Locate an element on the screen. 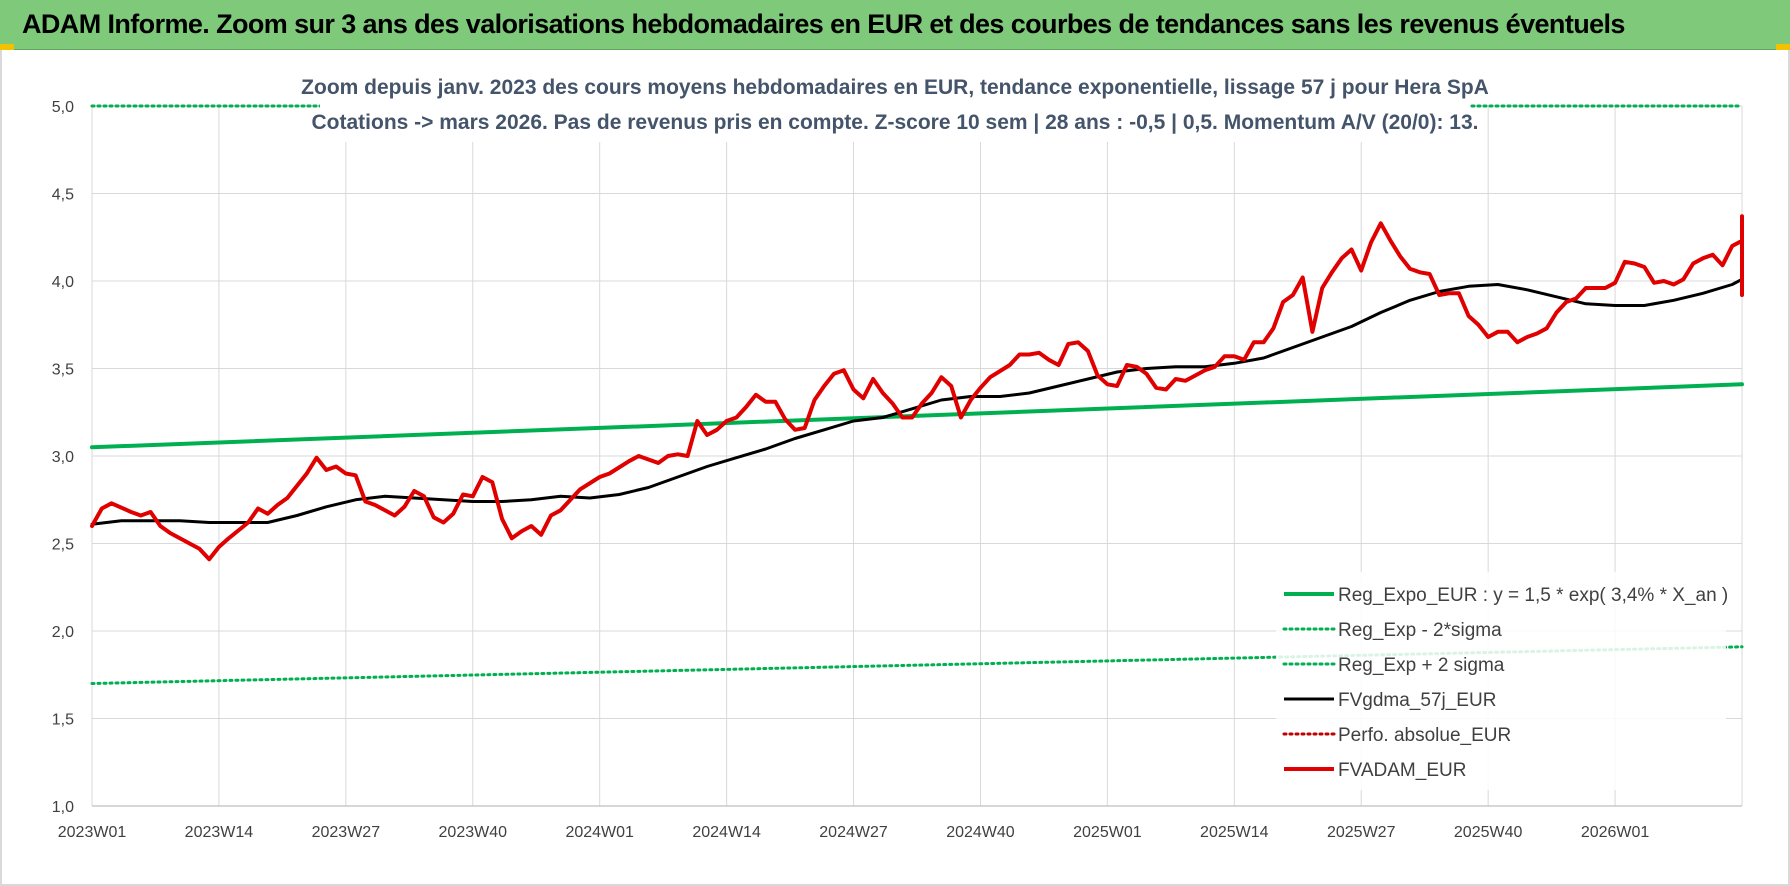 The image size is (1790, 886). x-tick-label: 2026W01 is located at coordinates (1615, 832).